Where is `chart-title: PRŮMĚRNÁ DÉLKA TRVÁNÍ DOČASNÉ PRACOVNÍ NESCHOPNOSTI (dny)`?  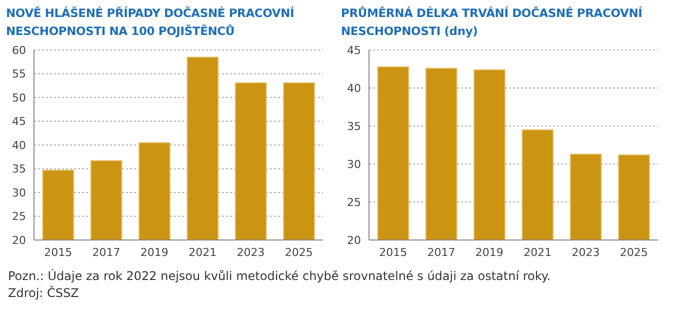 chart-title: PRŮMĚRNÁ DÉLKA TRVÁNÍ DOČASNÉ PRACOVNÍ NESCHOPNOSTI (dny) is located at coordinates (492, 22).